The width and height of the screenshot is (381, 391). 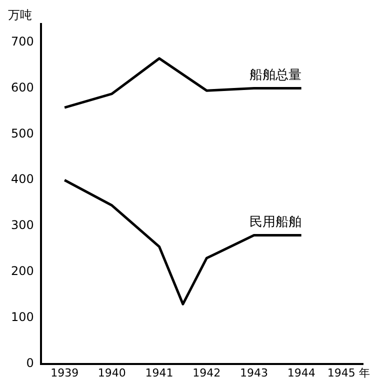 I want to click on y-tick-label: 100, so click(x=22, y=317).